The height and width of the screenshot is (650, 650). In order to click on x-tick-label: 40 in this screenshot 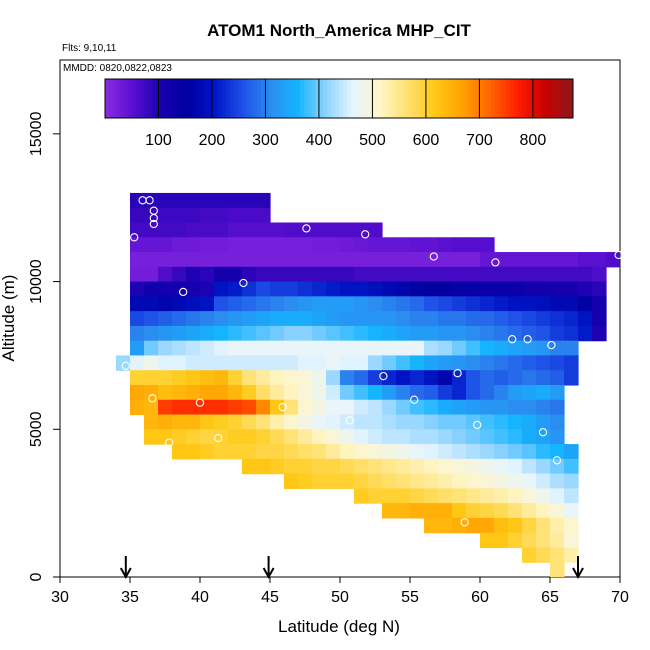, I will do `click(200, 597)`.